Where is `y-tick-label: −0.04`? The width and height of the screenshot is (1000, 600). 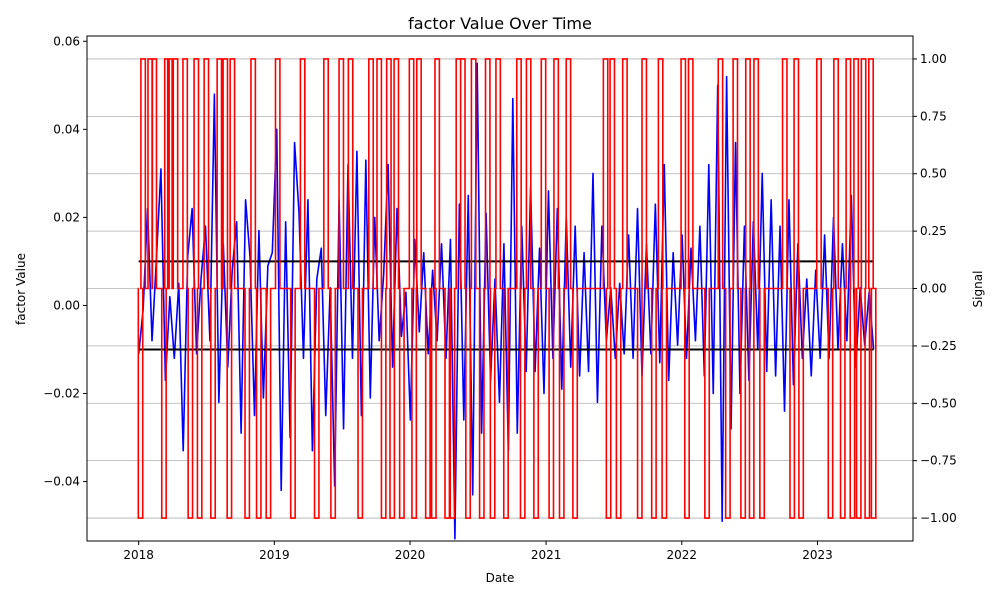 y-tick-label: −0.04 is located at coordinates (61, 482).